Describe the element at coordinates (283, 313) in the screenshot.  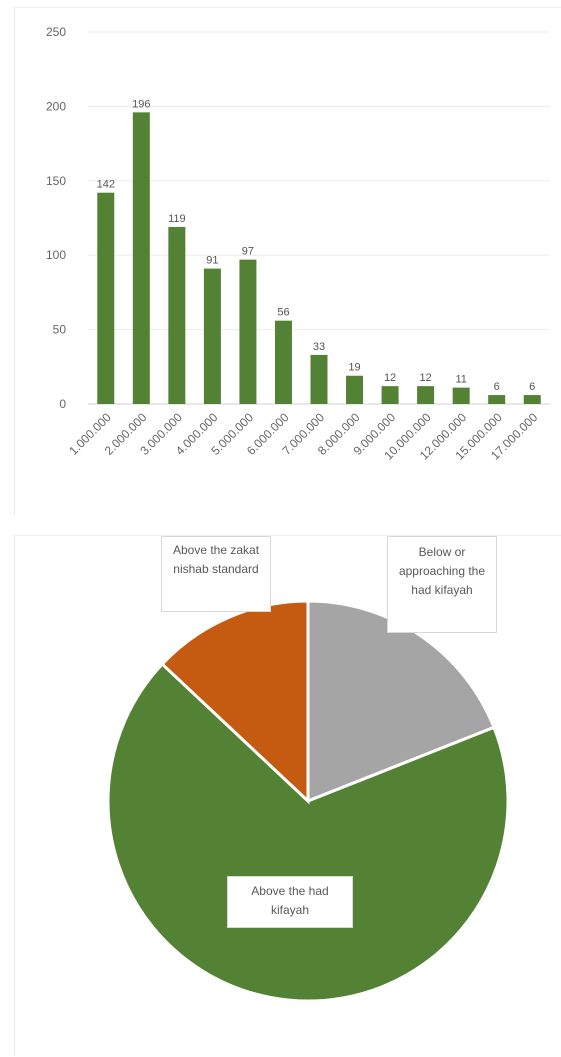
I see `bar-data-label: 56` at that location.